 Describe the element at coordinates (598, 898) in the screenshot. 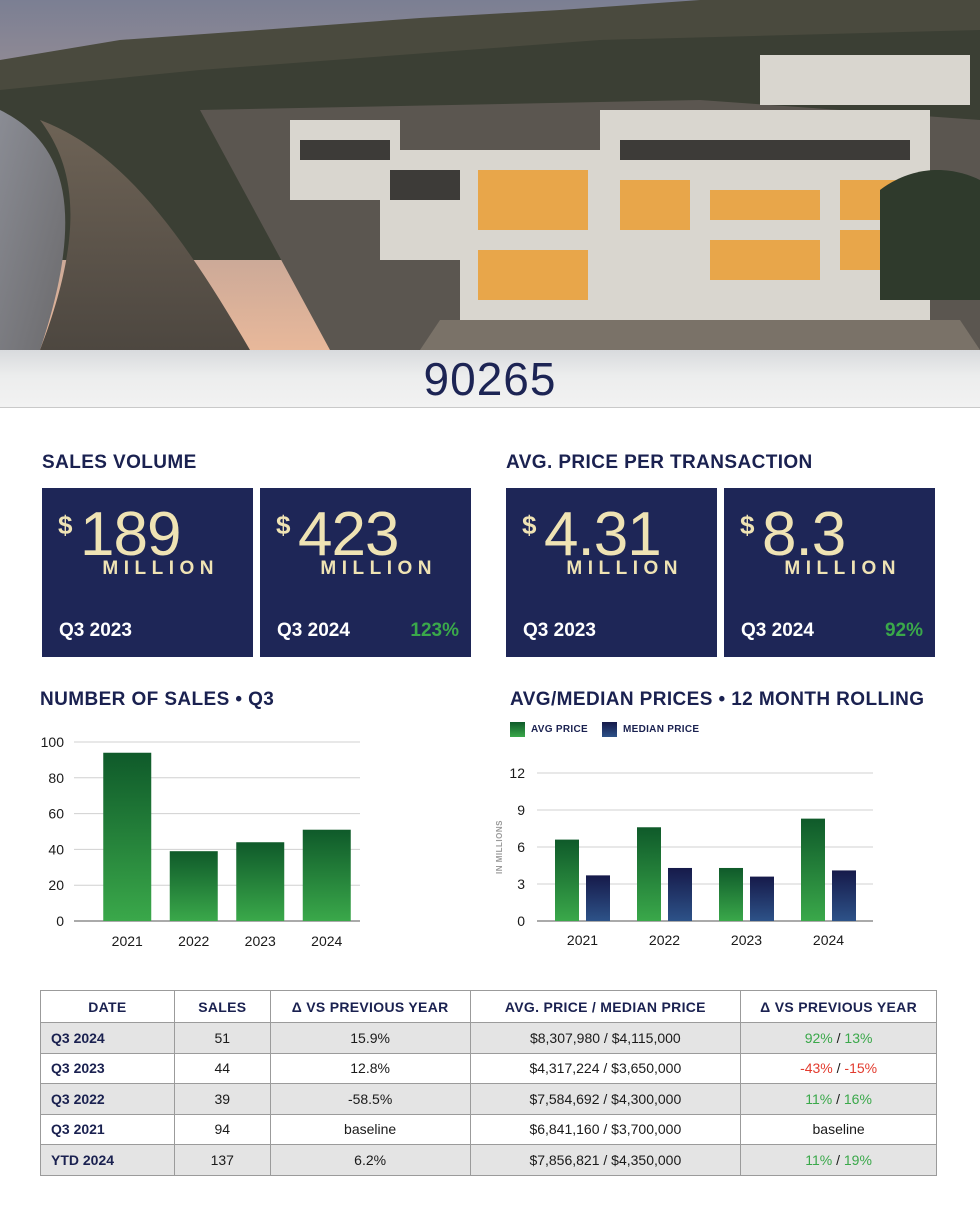

I see `bar-median-2021` at that location.